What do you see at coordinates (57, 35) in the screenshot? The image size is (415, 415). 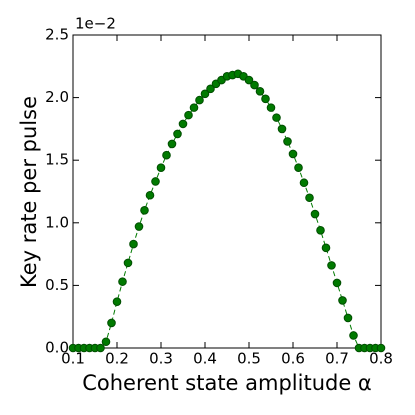 I see `y-tick-label: 2.5` at bounding box center [57, 35].